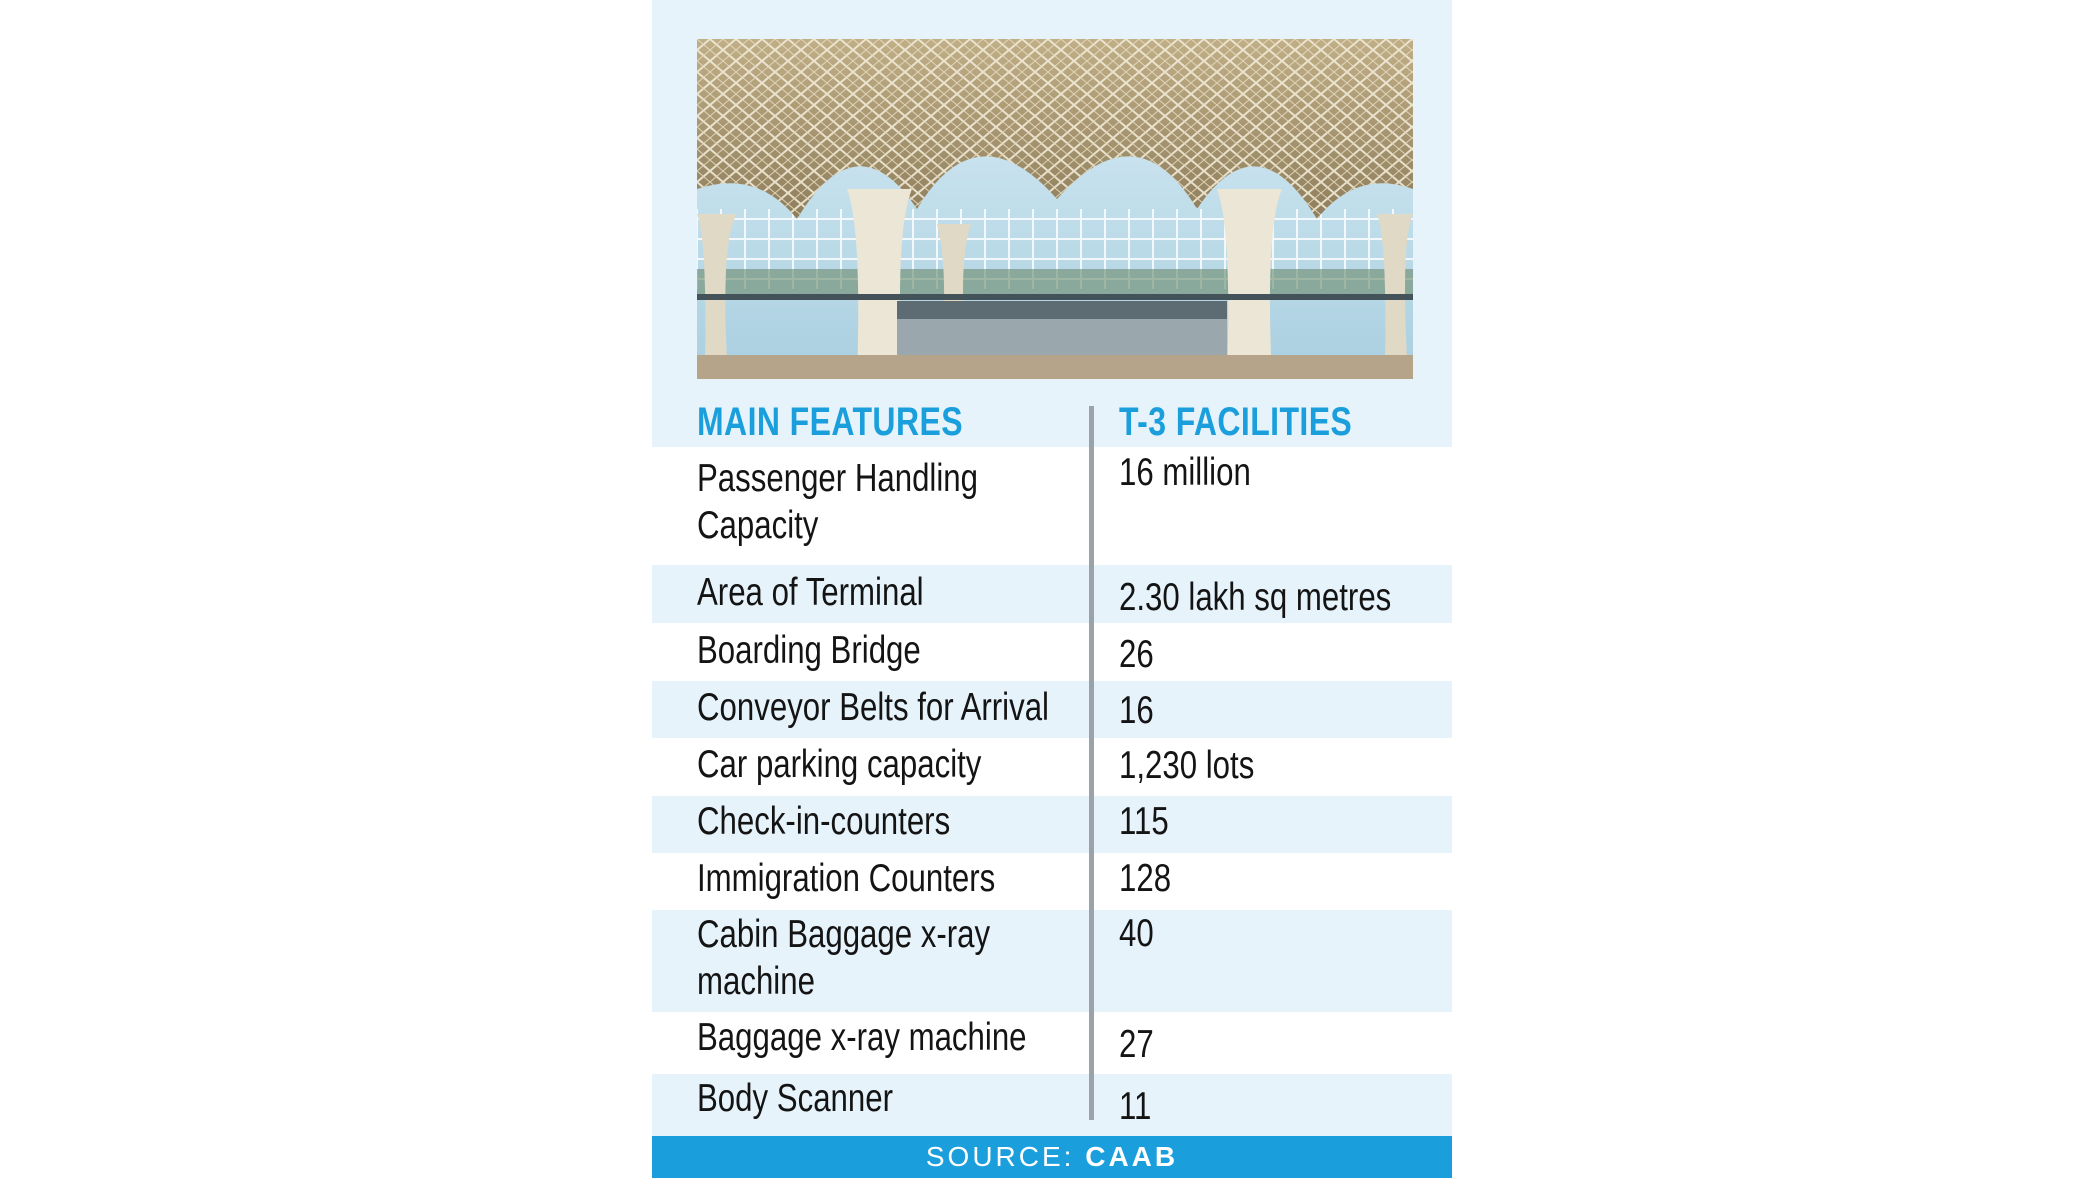 The width and height of the screenshot is (2100, 1178). I want to click on facility-value: 40, so click(1136, 933).